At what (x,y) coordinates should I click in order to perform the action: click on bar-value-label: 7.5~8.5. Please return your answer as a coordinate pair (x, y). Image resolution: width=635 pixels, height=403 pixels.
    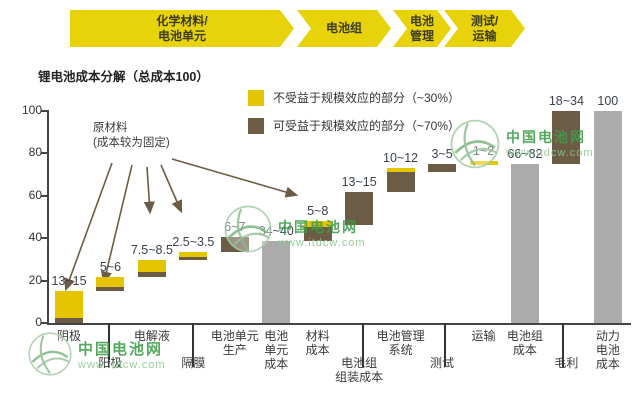
    Looking at the image, I should click on (151, 250).